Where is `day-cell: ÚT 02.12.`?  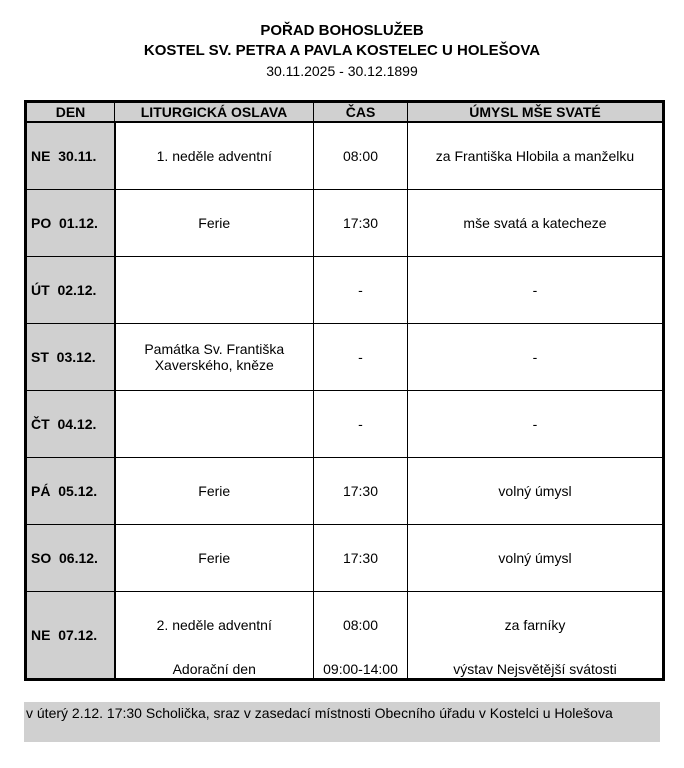 day-cell: ÚT 02.12. is located at coordinates (70, 290).